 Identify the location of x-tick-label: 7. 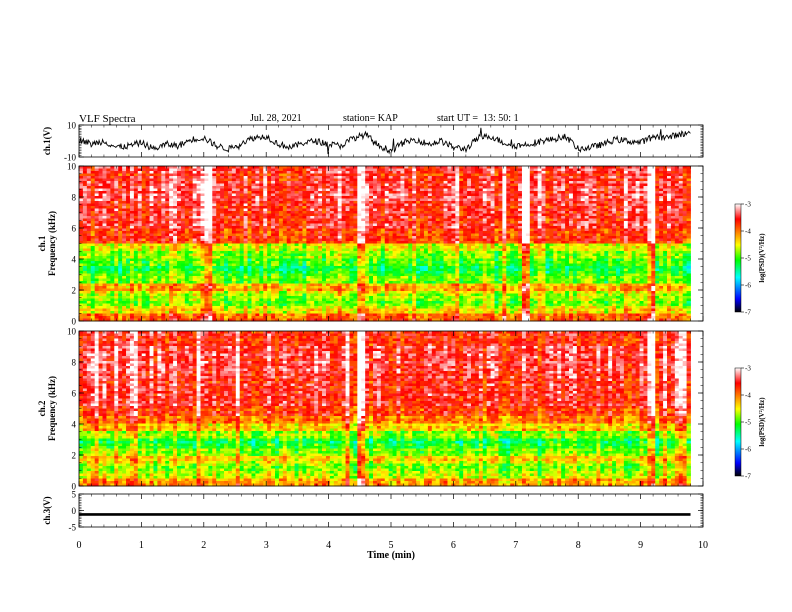
(515, 545).